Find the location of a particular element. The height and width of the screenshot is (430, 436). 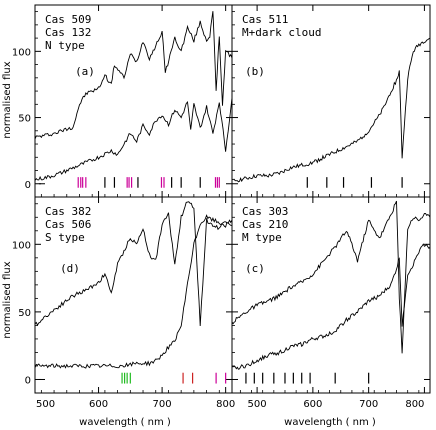

panel-label: (d) is located at coordinates (70, 268).